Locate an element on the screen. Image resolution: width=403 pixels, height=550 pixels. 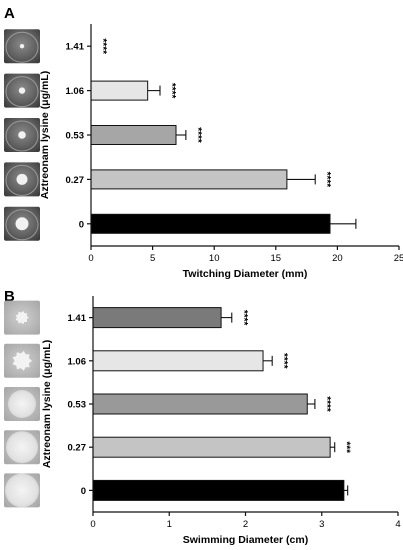
x-tick-label: 5 is located at coordinates (152, 258).